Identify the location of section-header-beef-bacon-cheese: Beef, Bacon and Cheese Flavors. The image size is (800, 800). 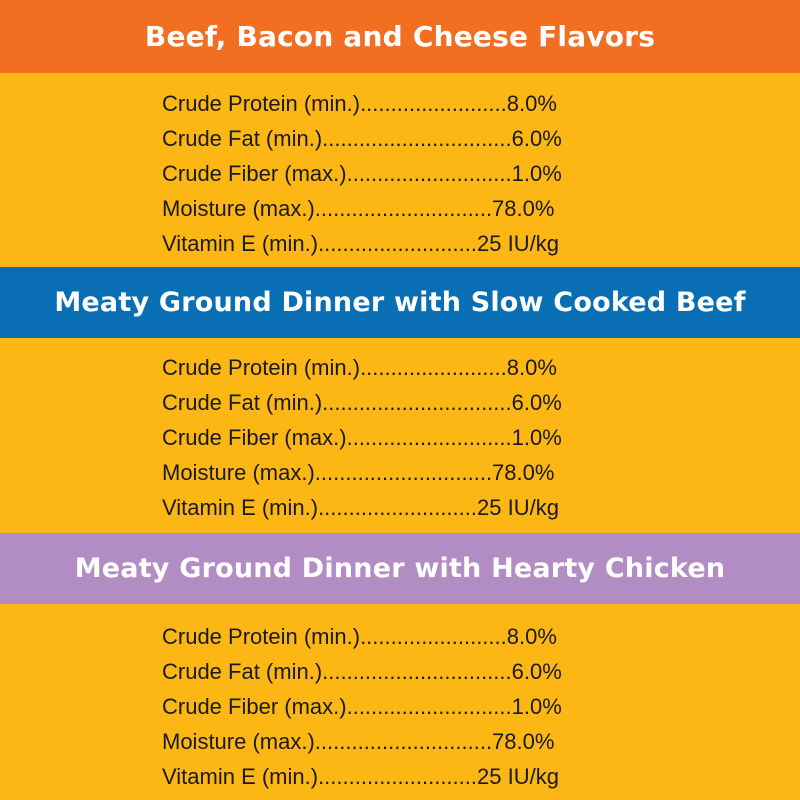
(400, 36).